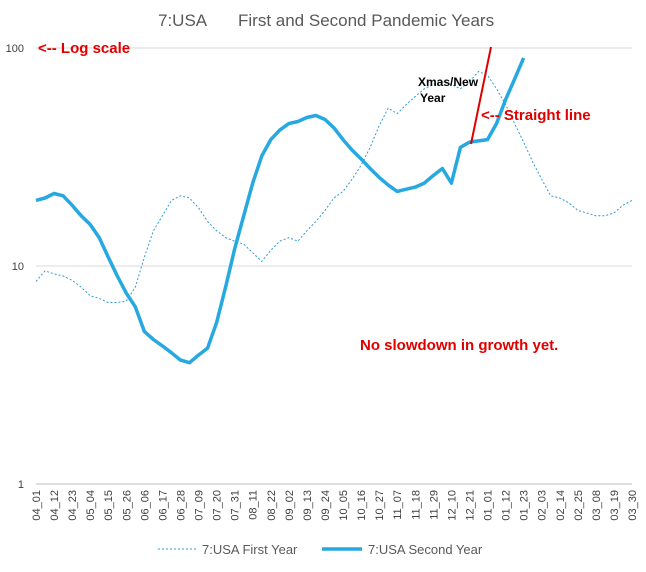 The height and width of the screenshot is (572, 646). What do you see at coordinates (633, 505) in the screenshot?
I see `x-tick-label: 03_30` at bounding box center [633, 505].